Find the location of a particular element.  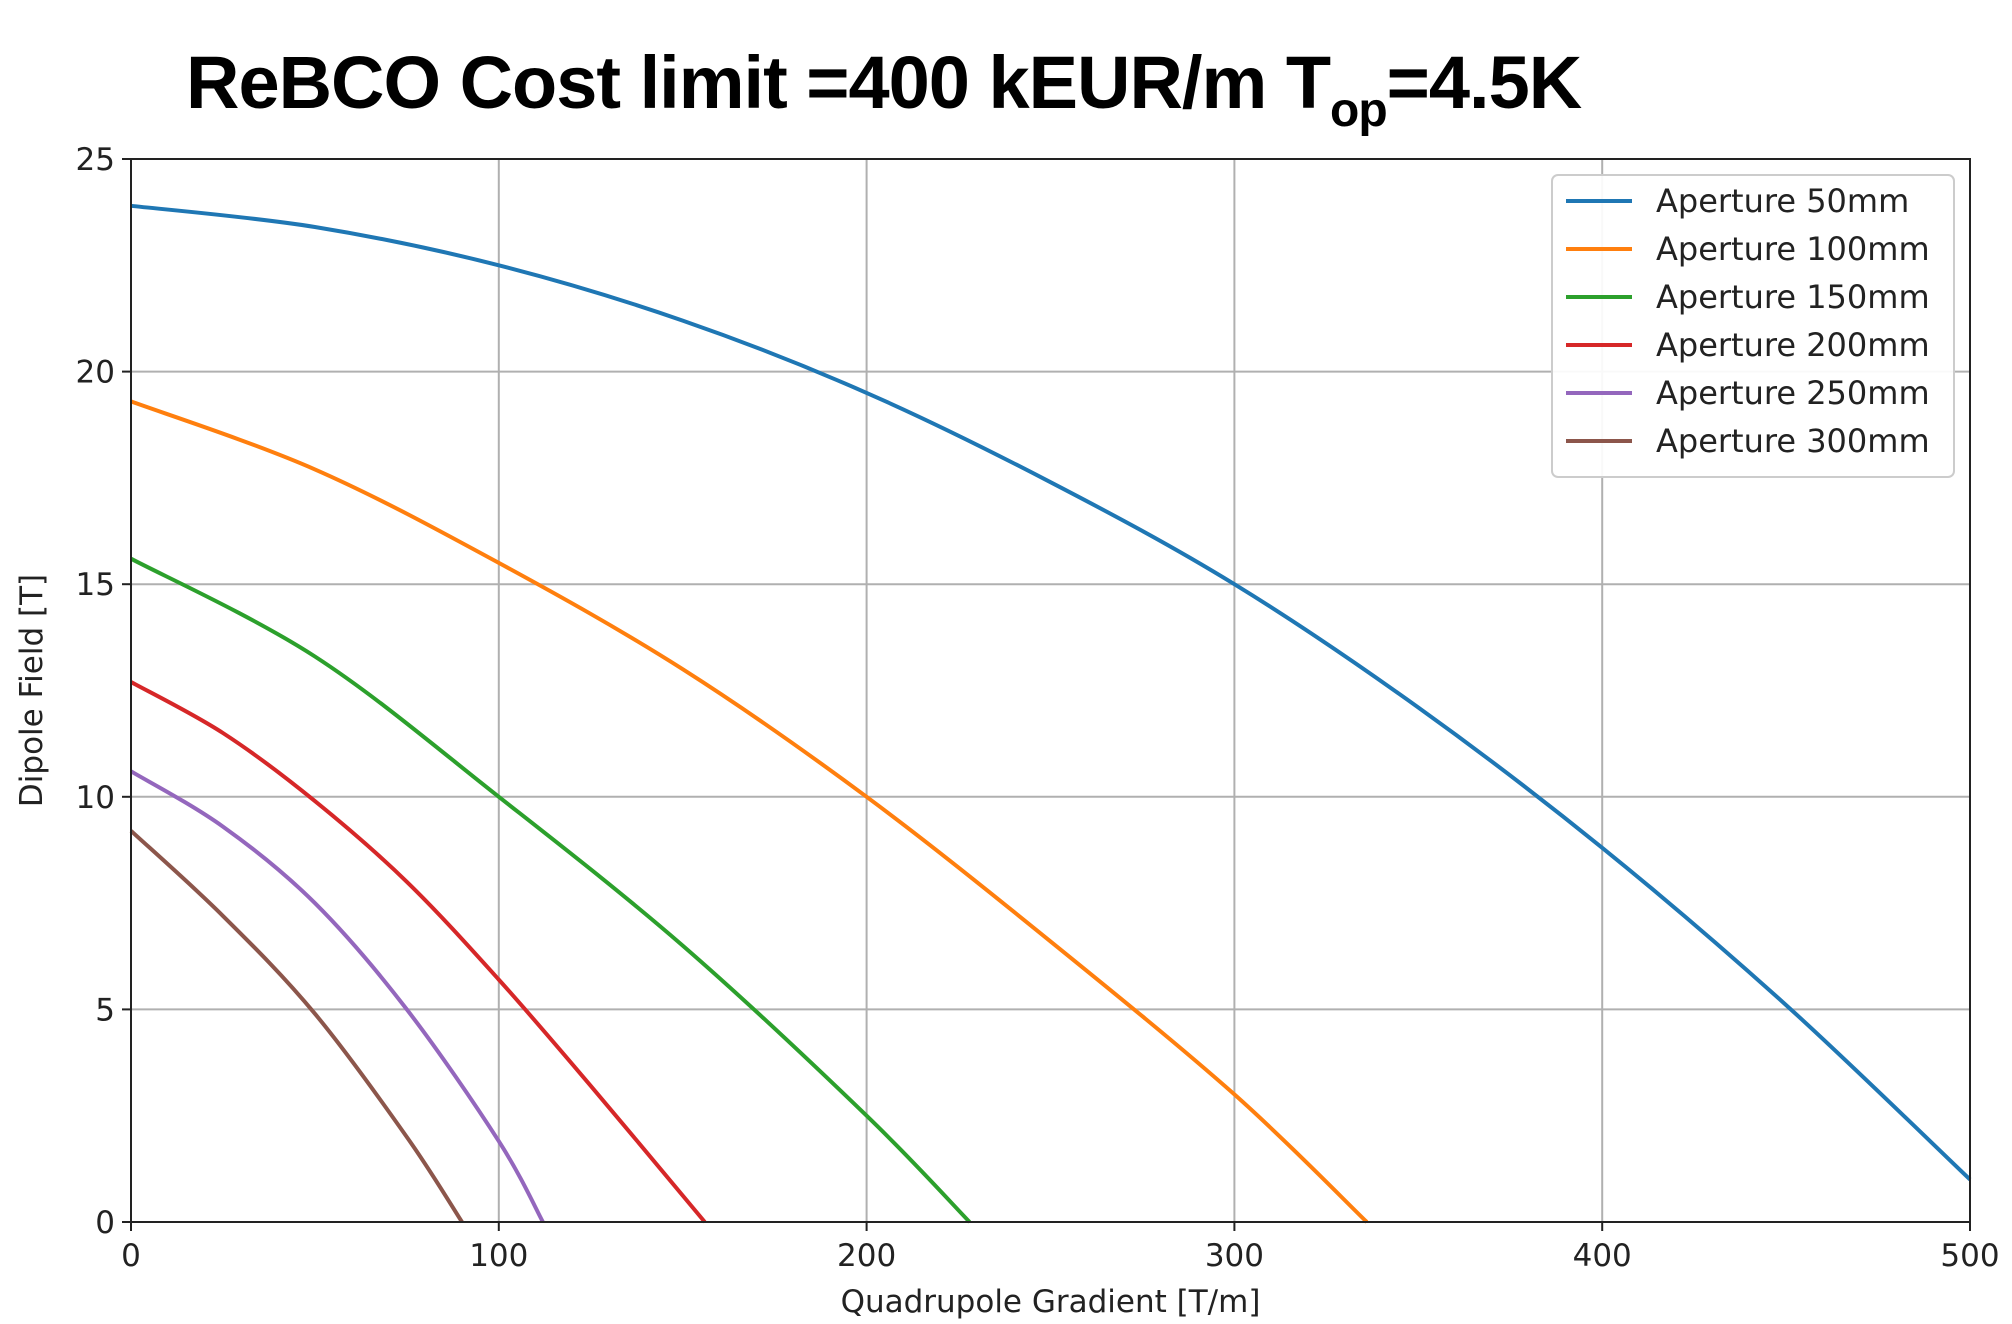

y-tick-label: 15 is located at coordinates (95, 585).